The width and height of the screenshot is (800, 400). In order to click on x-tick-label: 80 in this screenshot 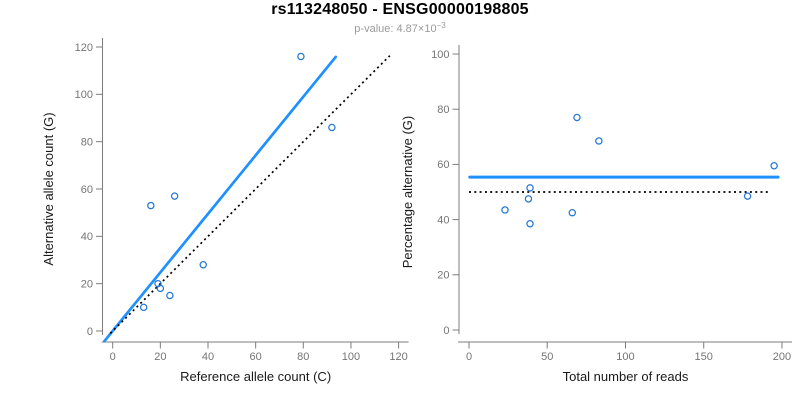, I will do `click(303, 357)`.